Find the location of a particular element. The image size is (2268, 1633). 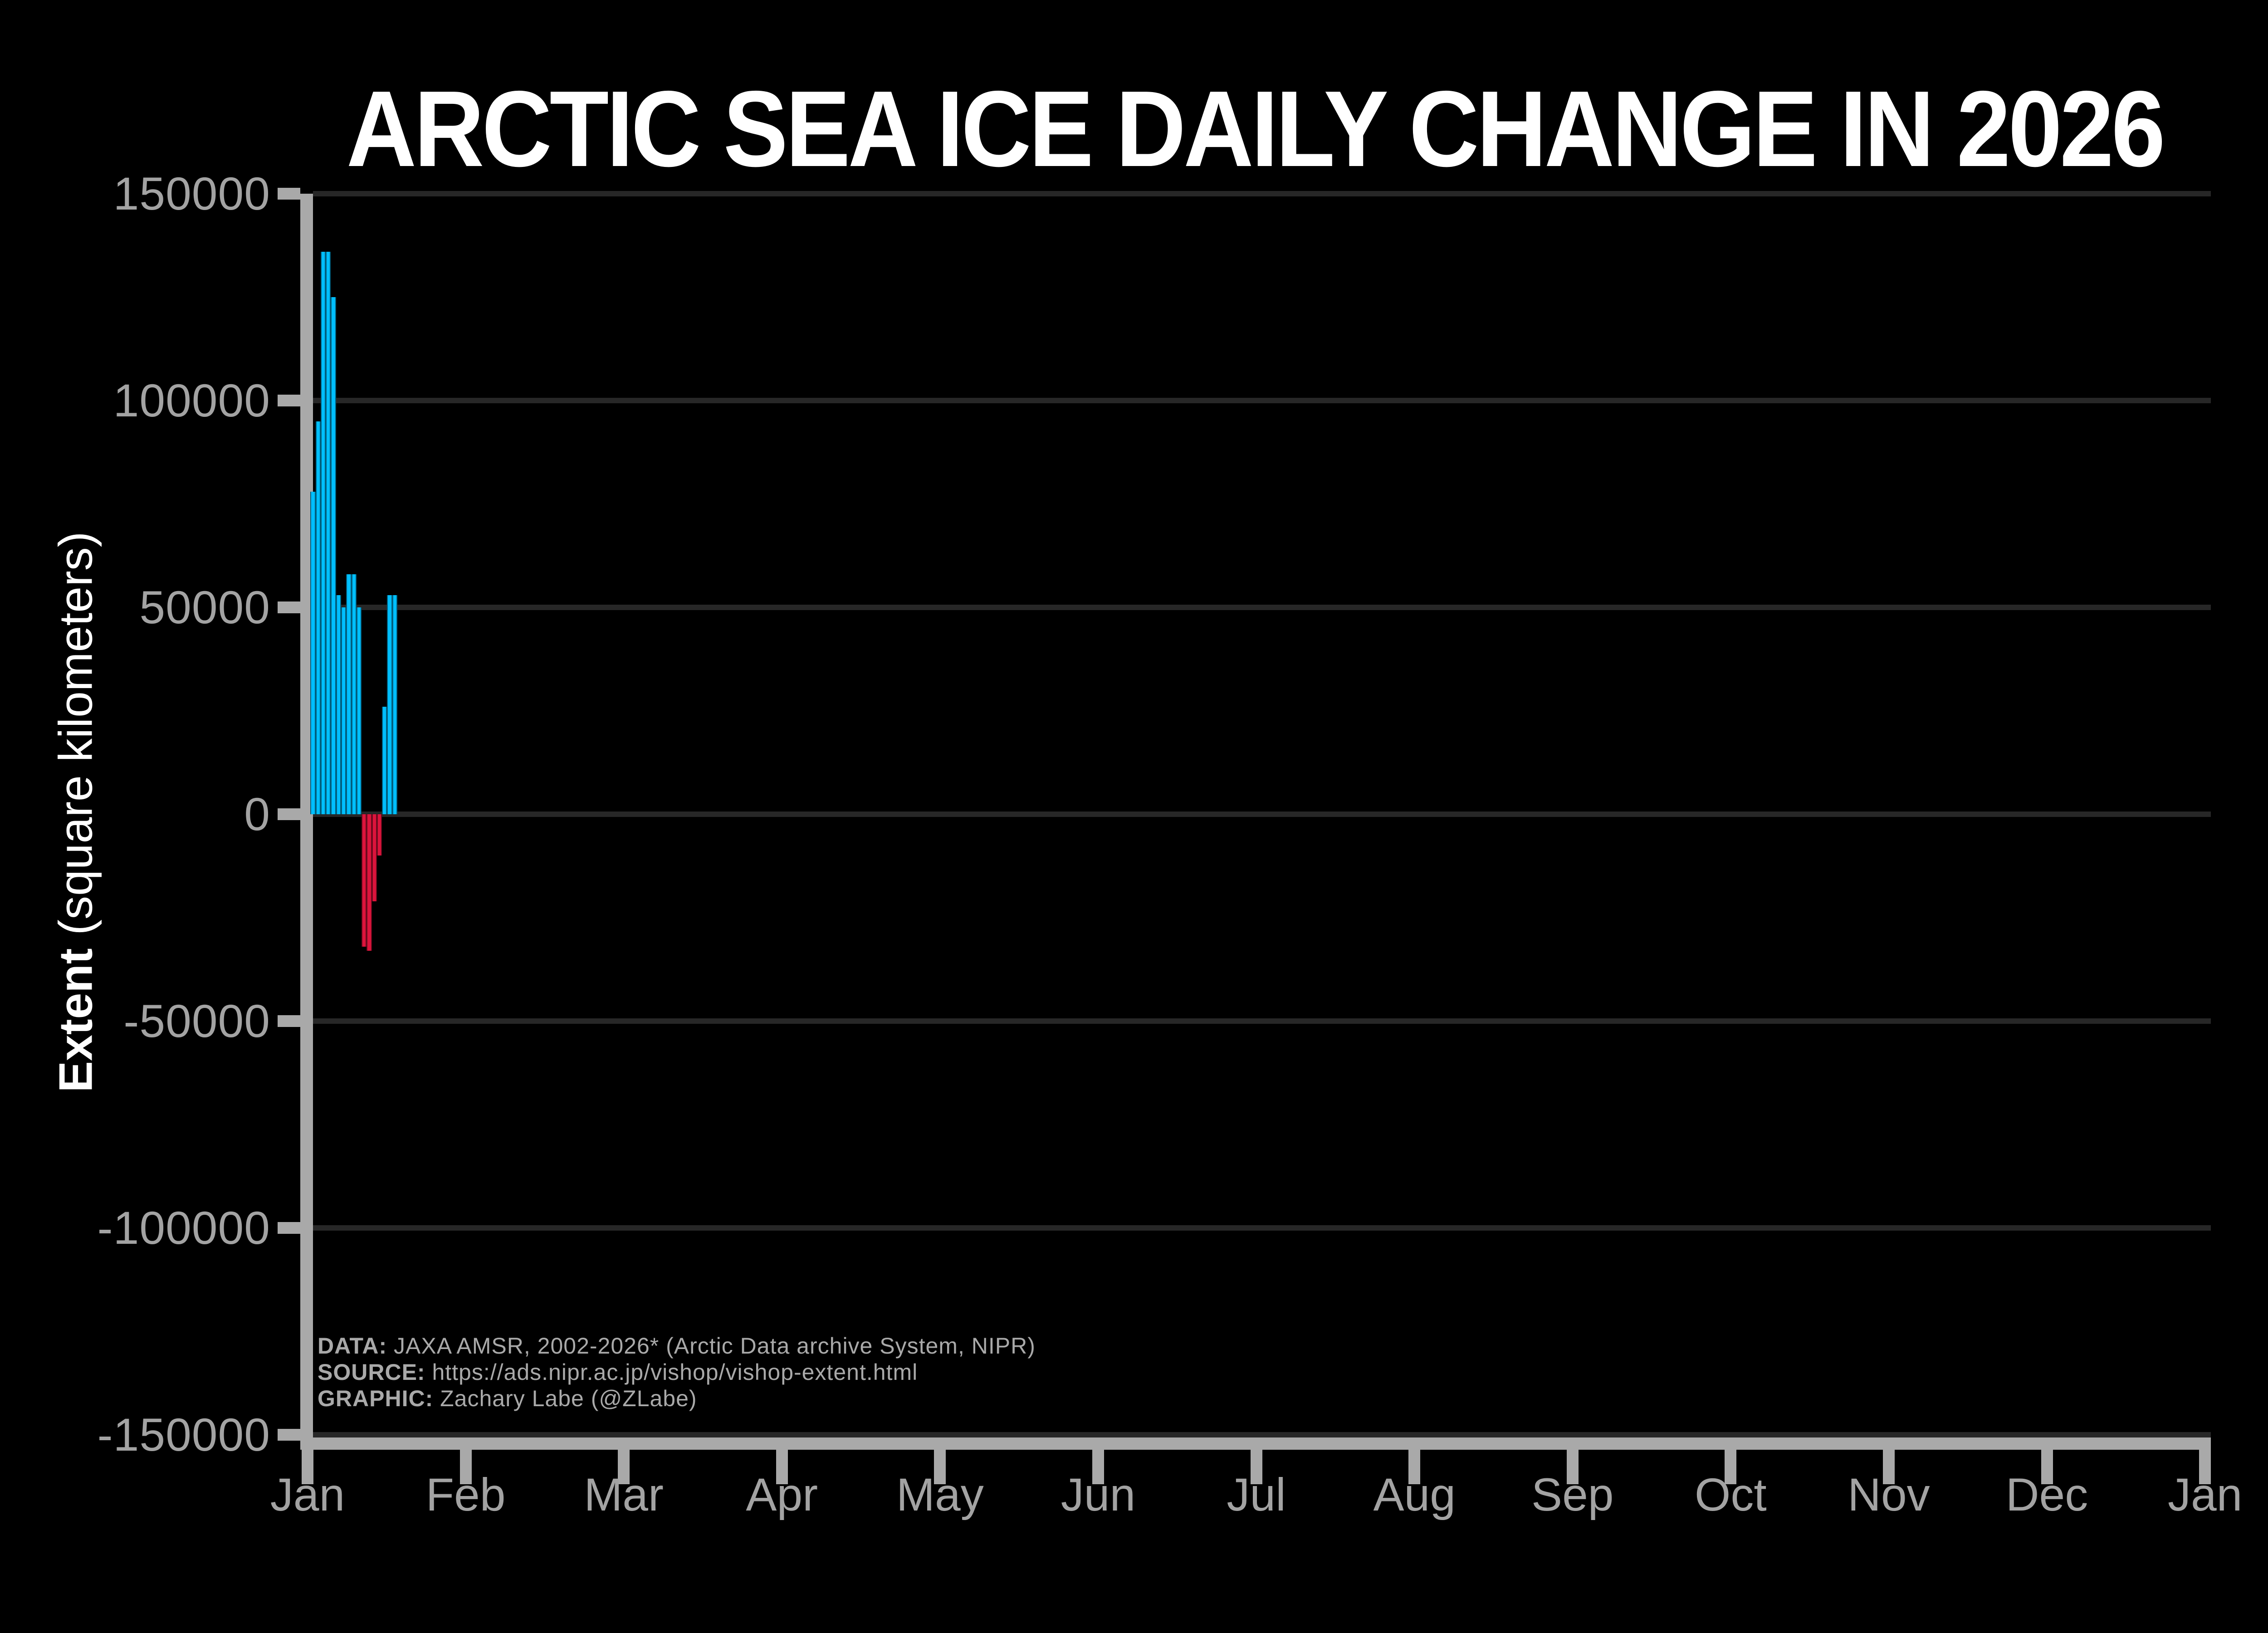

annotation-data-label: DATA: is located at coordinates (353, 1346).